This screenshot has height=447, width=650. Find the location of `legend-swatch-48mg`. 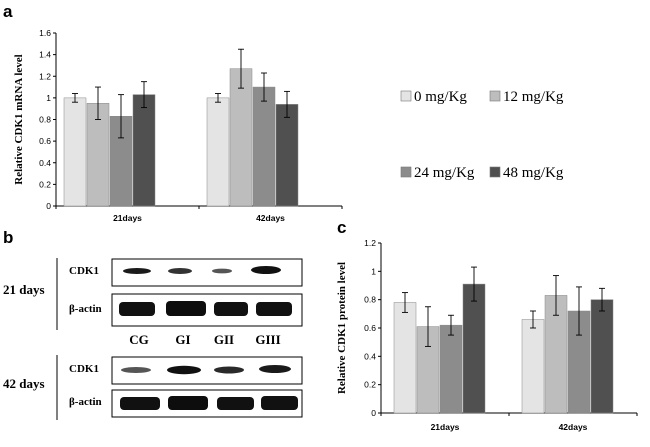

legend-swatch-48mg is located at coordinates (495, 172).